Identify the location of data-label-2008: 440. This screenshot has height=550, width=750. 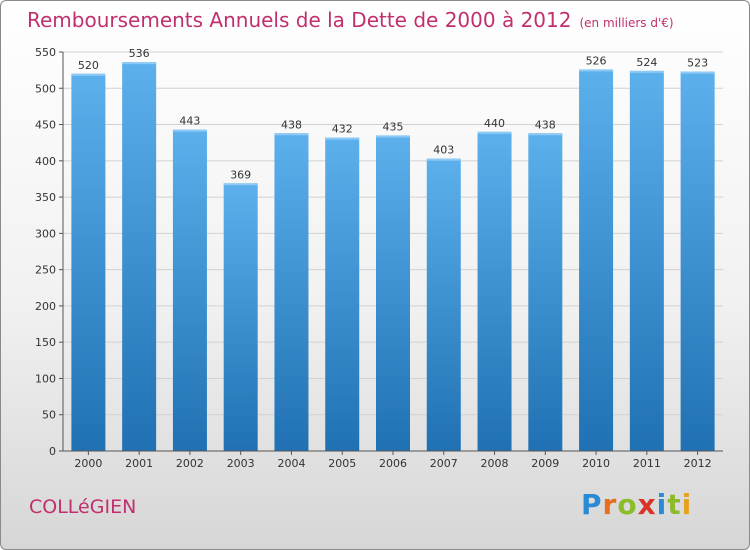
(494, 123).